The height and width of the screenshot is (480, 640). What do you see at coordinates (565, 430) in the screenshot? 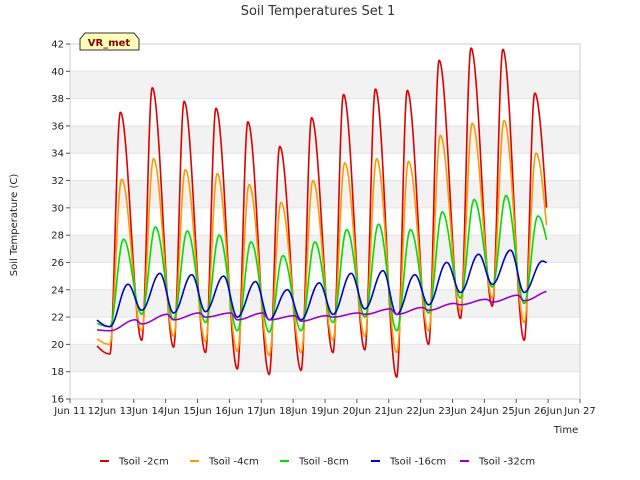
I see `x-axis-label: Time` at bounding box center [565, 430].